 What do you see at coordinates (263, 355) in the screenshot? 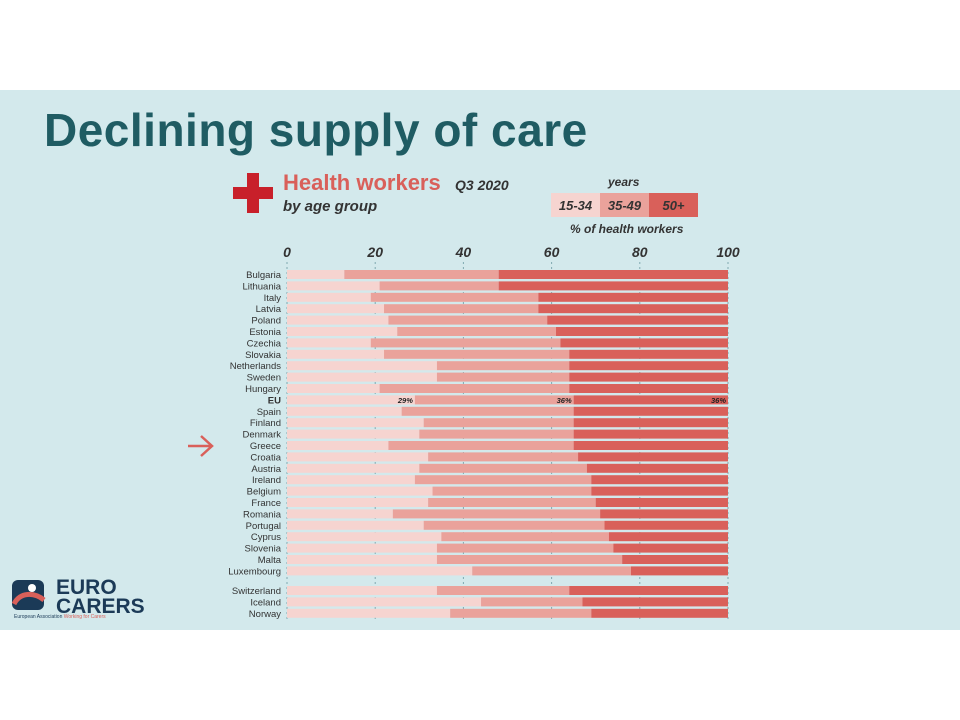
I see `category-label: Slovakia` at bounding box center [263, 355].